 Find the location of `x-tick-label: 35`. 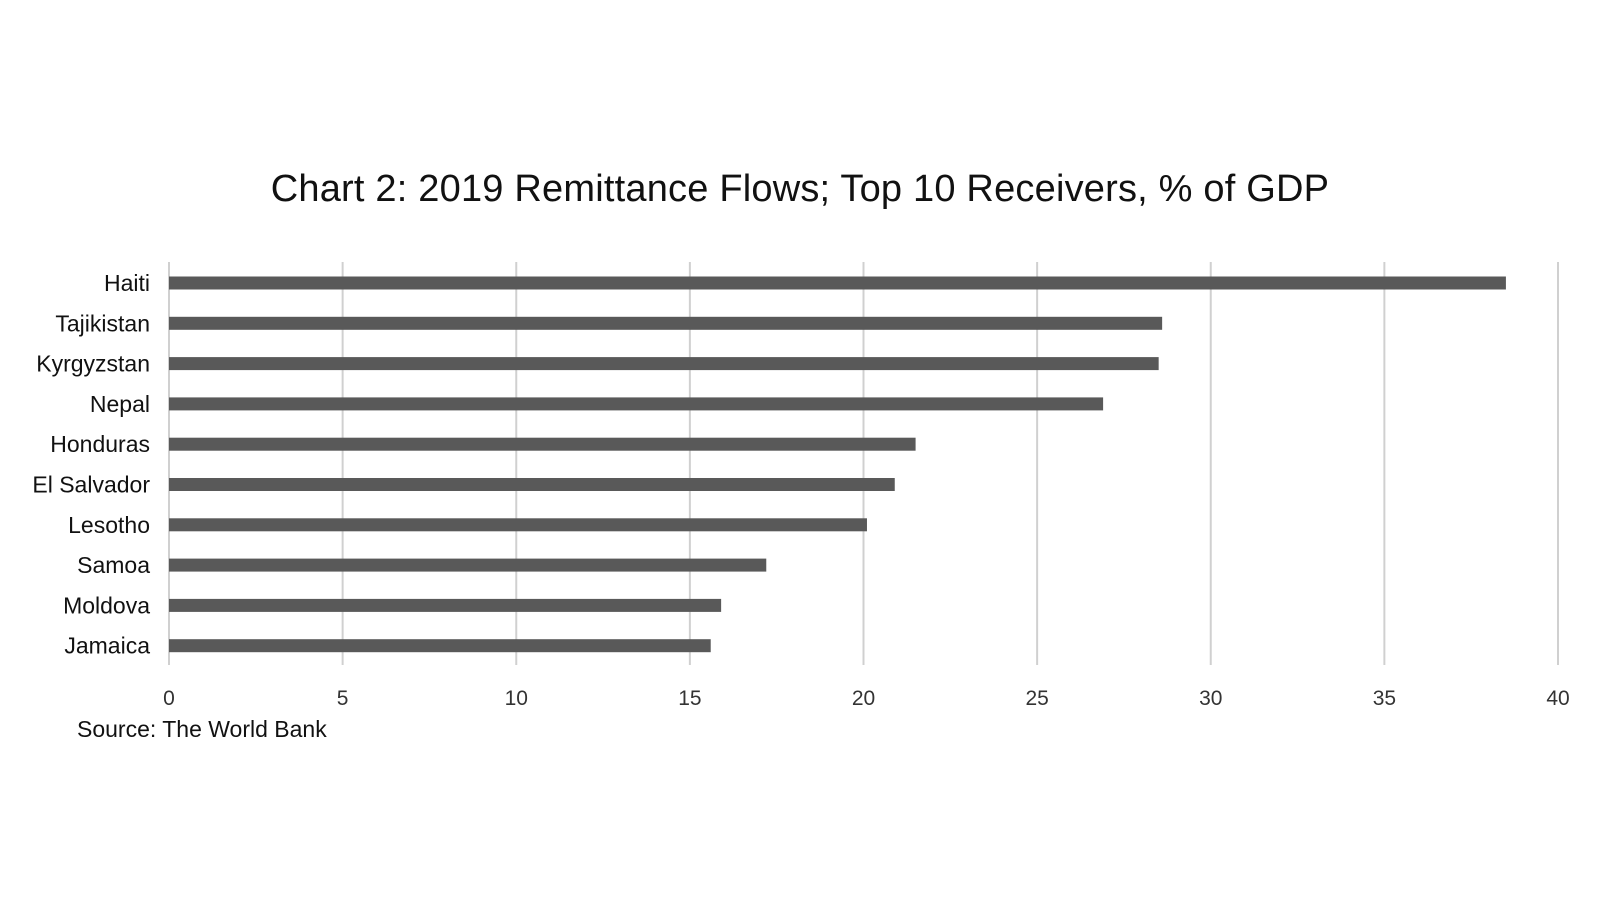

x-tick-label: 35 is located at coordinates (1384, 698).